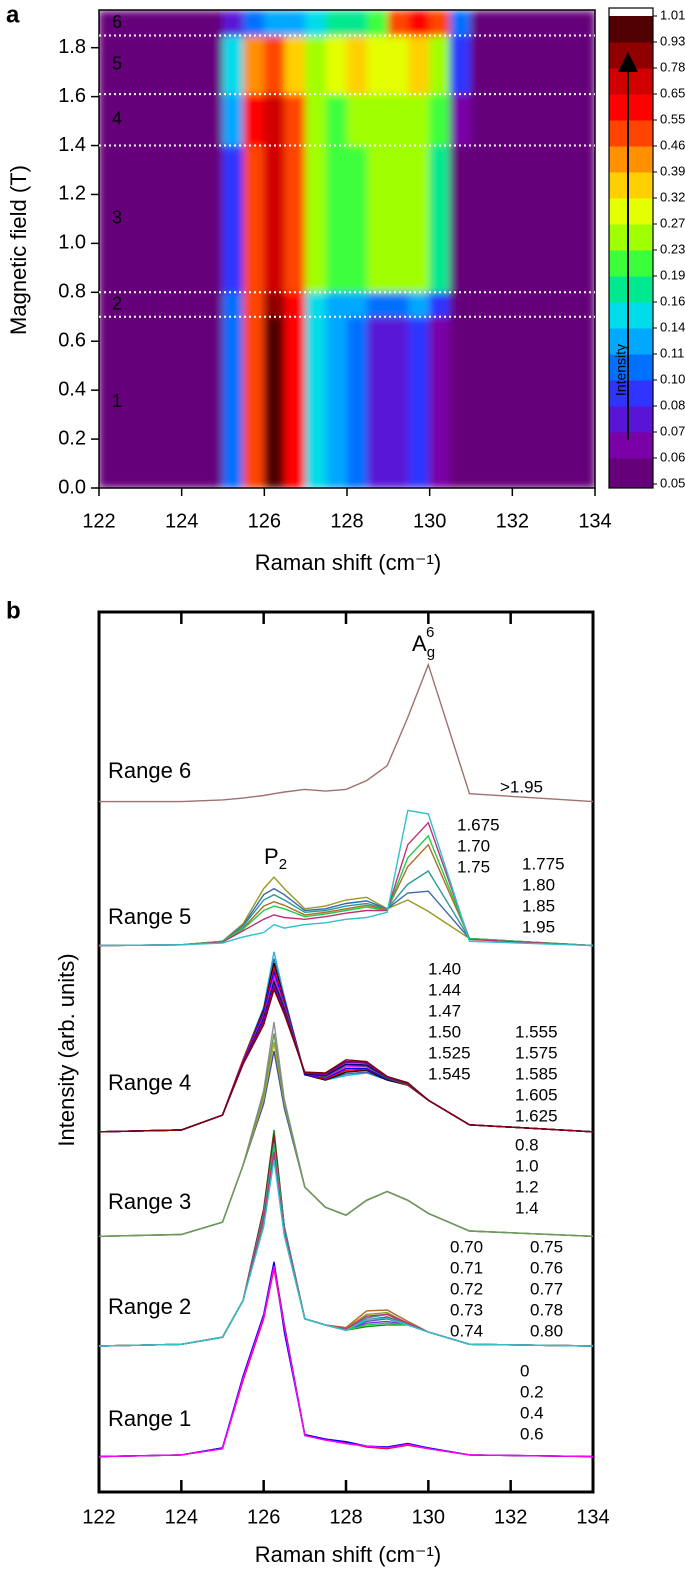  I want to click on x-tick-label: 128, so click(345, 1517).